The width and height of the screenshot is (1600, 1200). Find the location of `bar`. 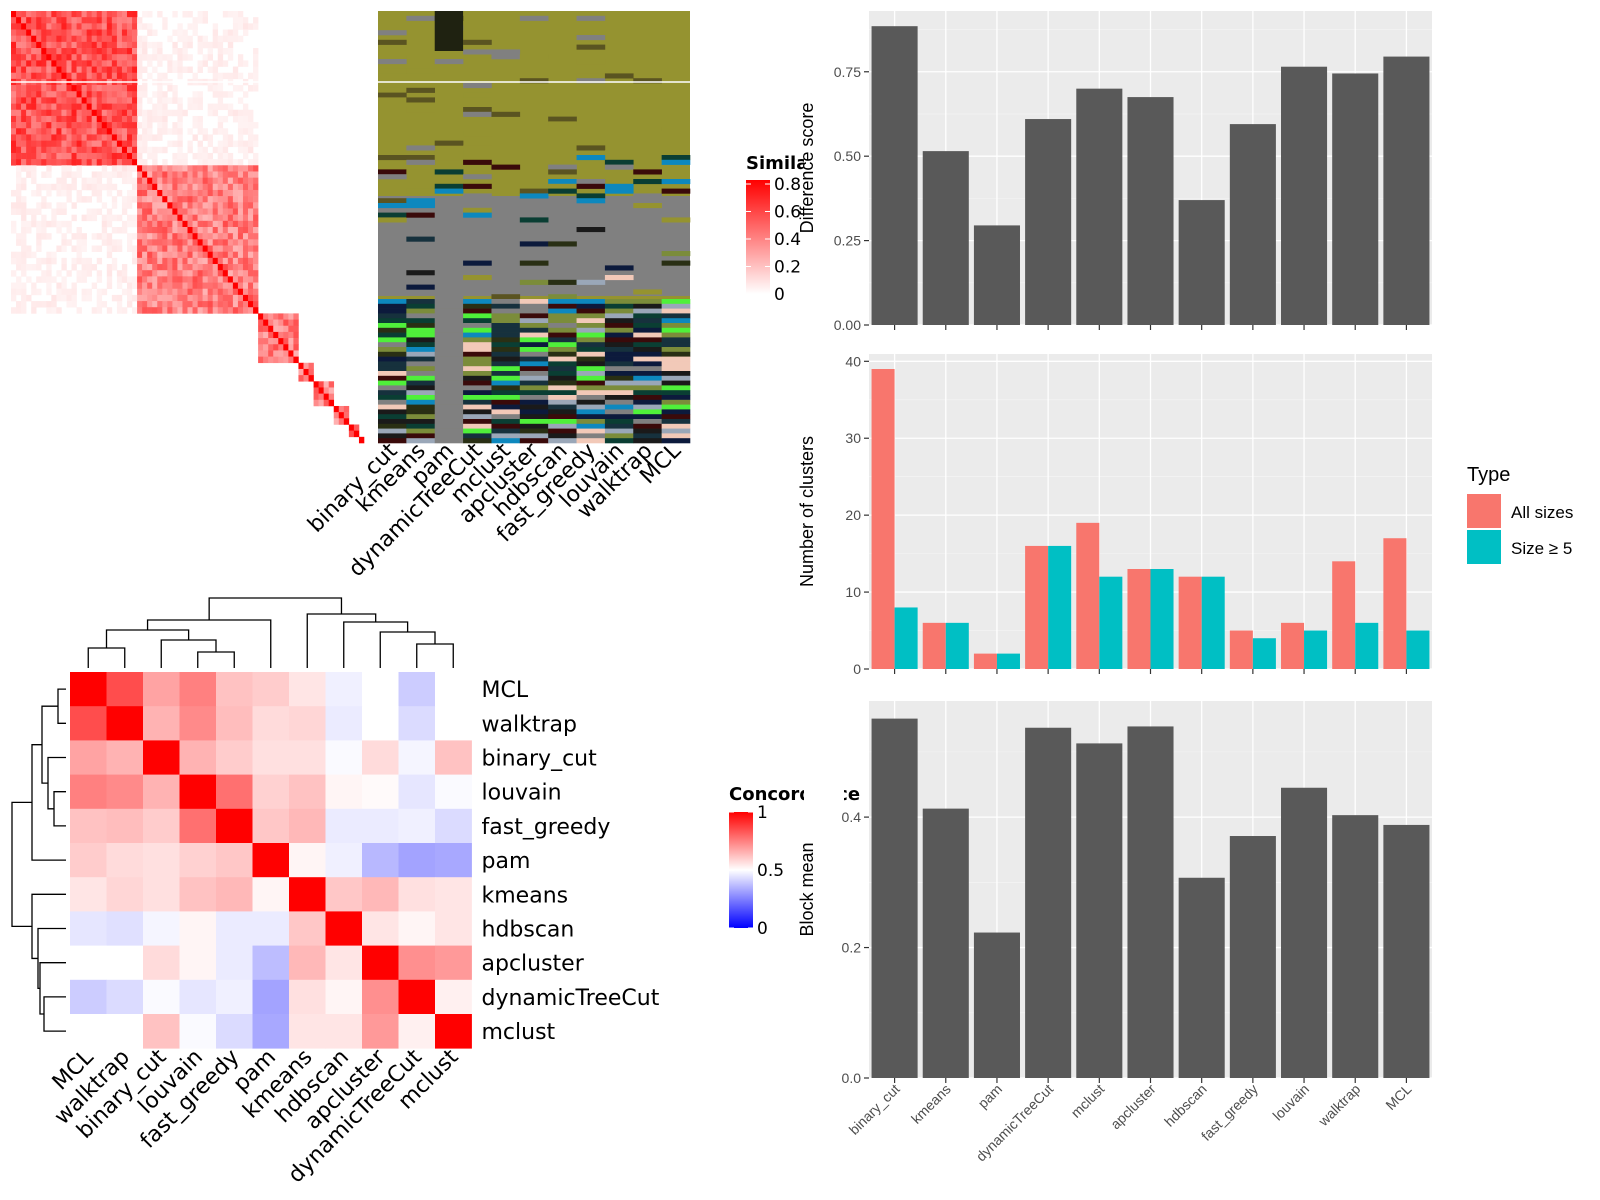

bar is located at coordinates (1304, 195).